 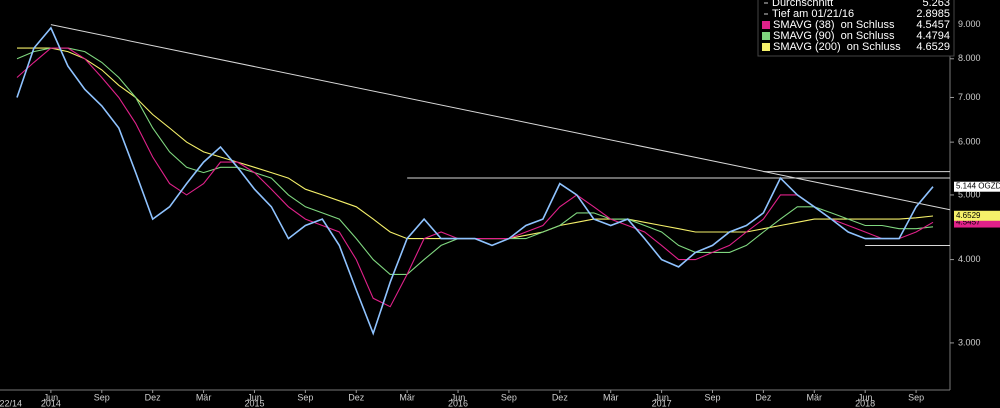 I want to click on year-label: 2017, so click(x=662, y=403).